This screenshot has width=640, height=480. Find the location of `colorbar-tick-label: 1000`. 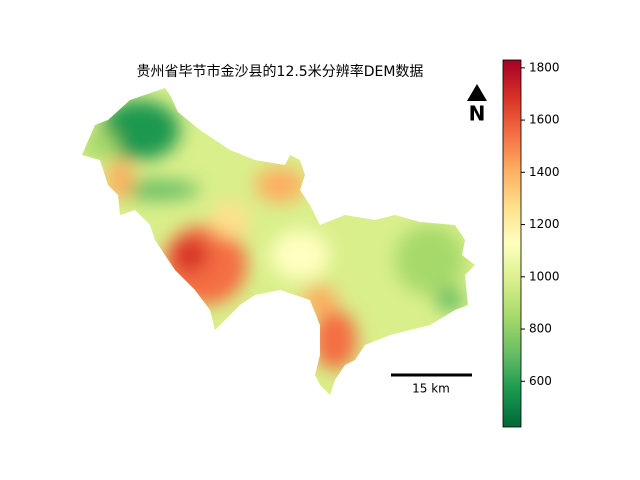

colorbar-tick-label: 1000 is located at coordinates (544, 276).